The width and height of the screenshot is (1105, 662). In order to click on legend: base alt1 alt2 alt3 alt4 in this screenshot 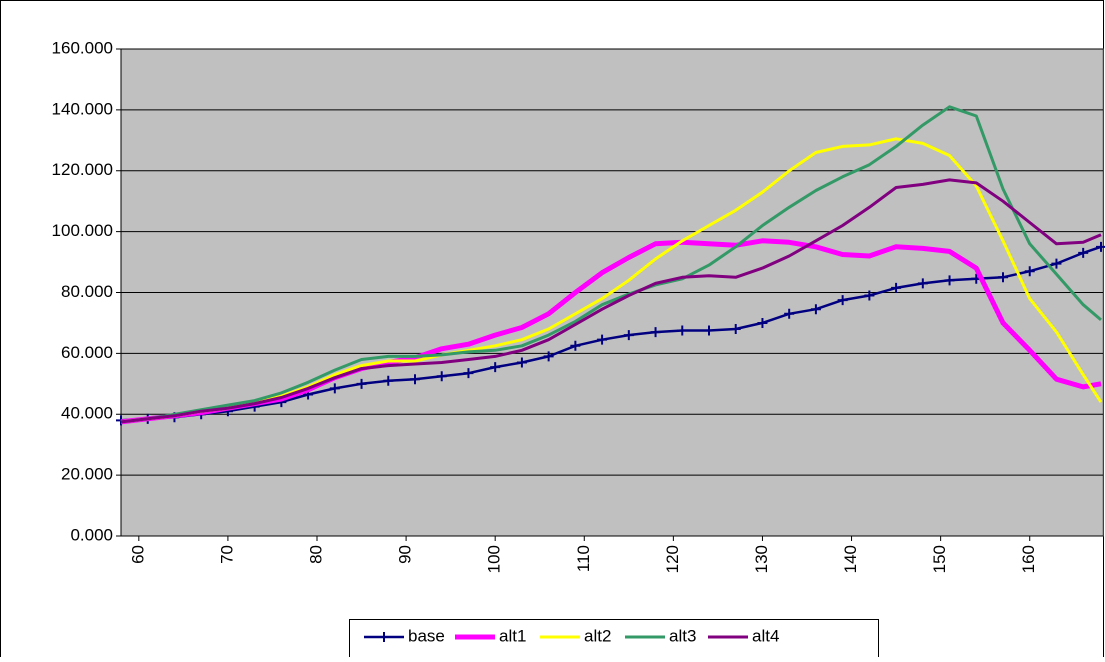, I will do `click(614, 640)`.